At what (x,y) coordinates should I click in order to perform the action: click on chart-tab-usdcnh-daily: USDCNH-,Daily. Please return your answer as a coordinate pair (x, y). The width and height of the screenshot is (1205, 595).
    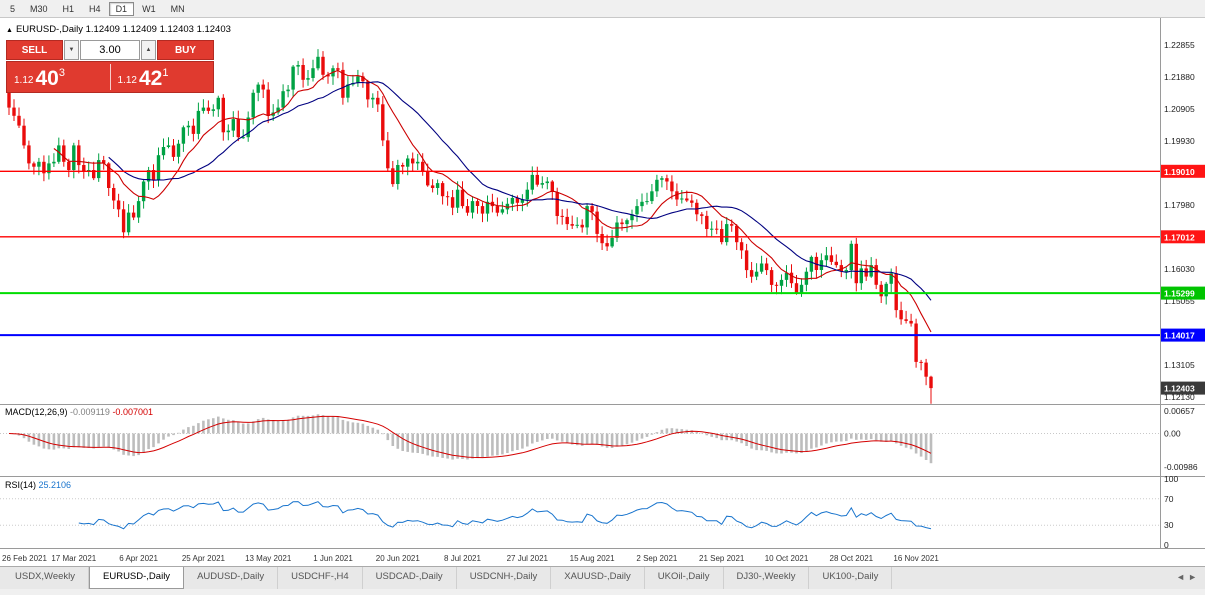
    Looking at the image, I should click on (504, 578).